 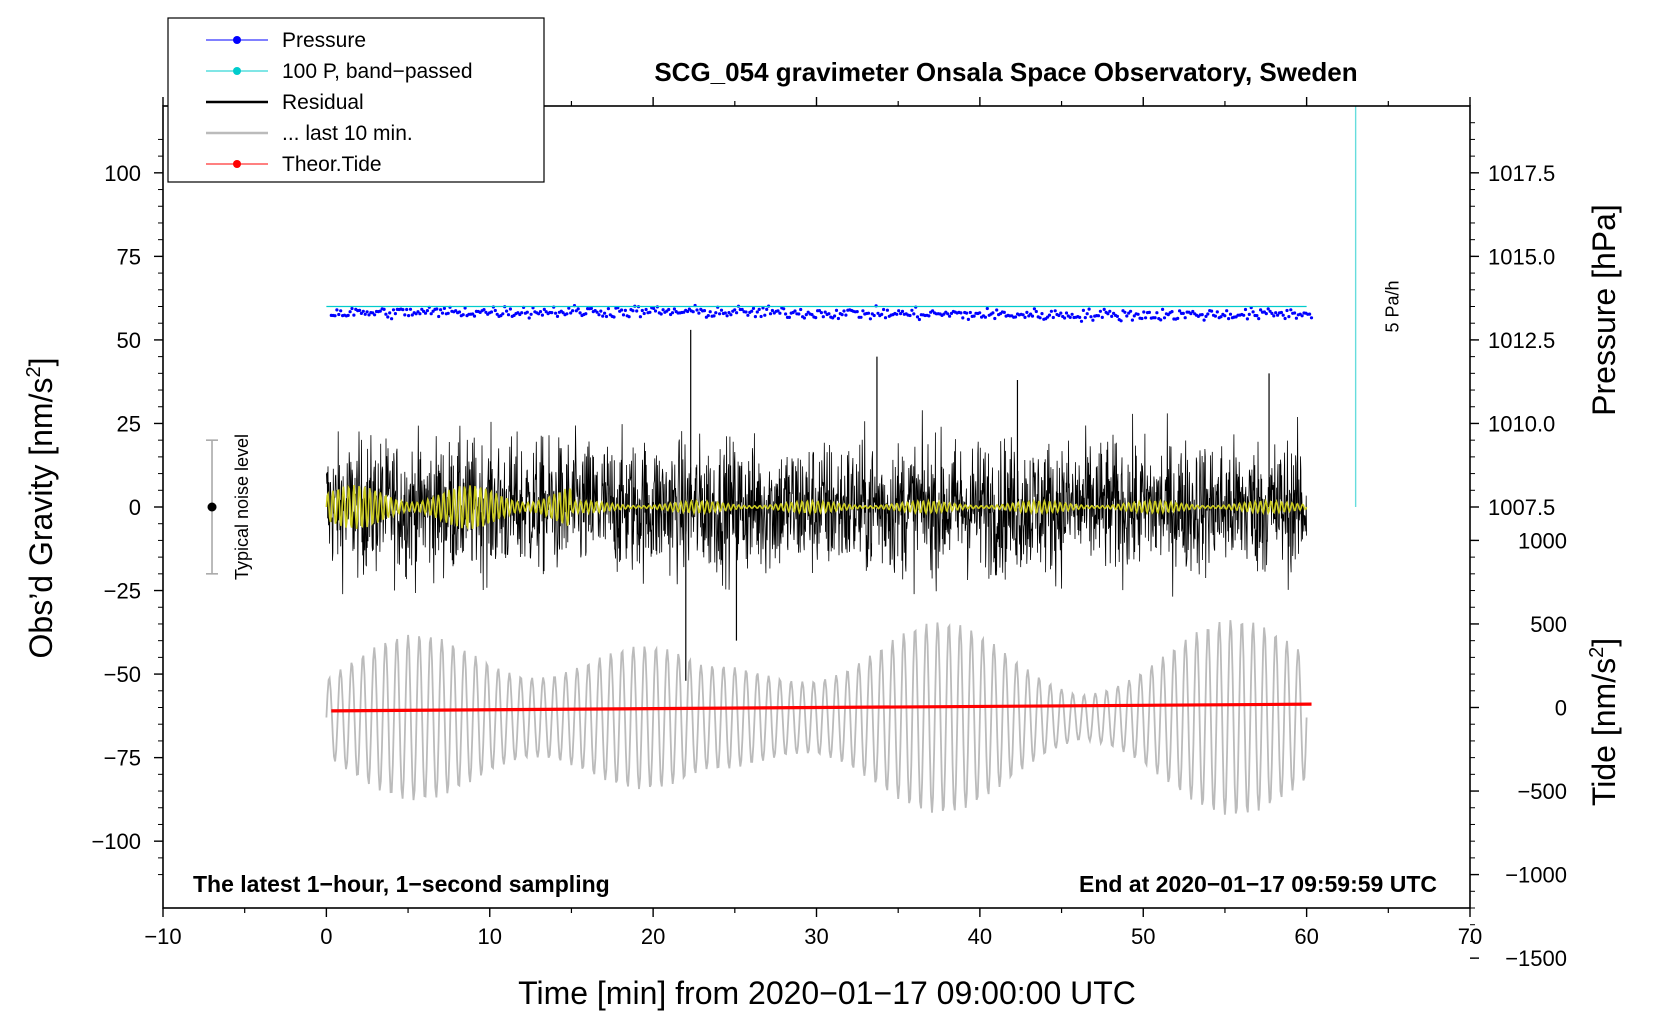 What do you see at coordinates (1306, 936) in the screenshot?
I see `x-tick-label: 60` at bounding box center [1306, 936].